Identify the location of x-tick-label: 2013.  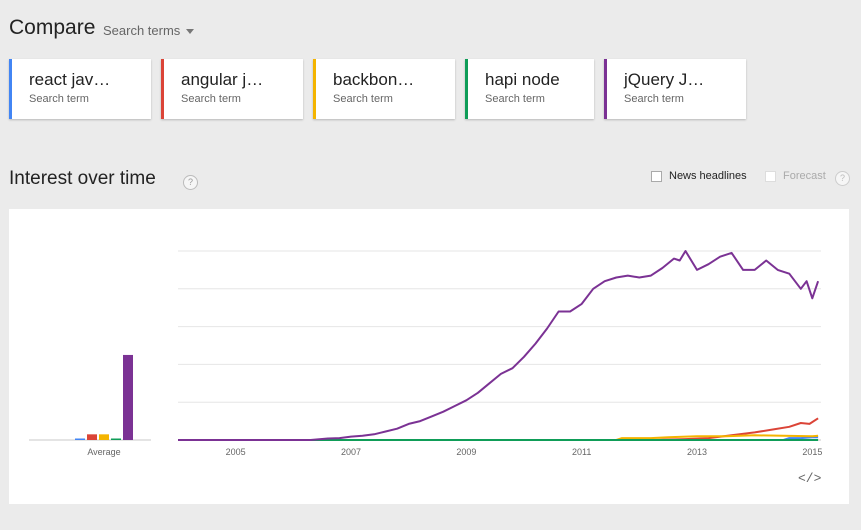
(697, 452).